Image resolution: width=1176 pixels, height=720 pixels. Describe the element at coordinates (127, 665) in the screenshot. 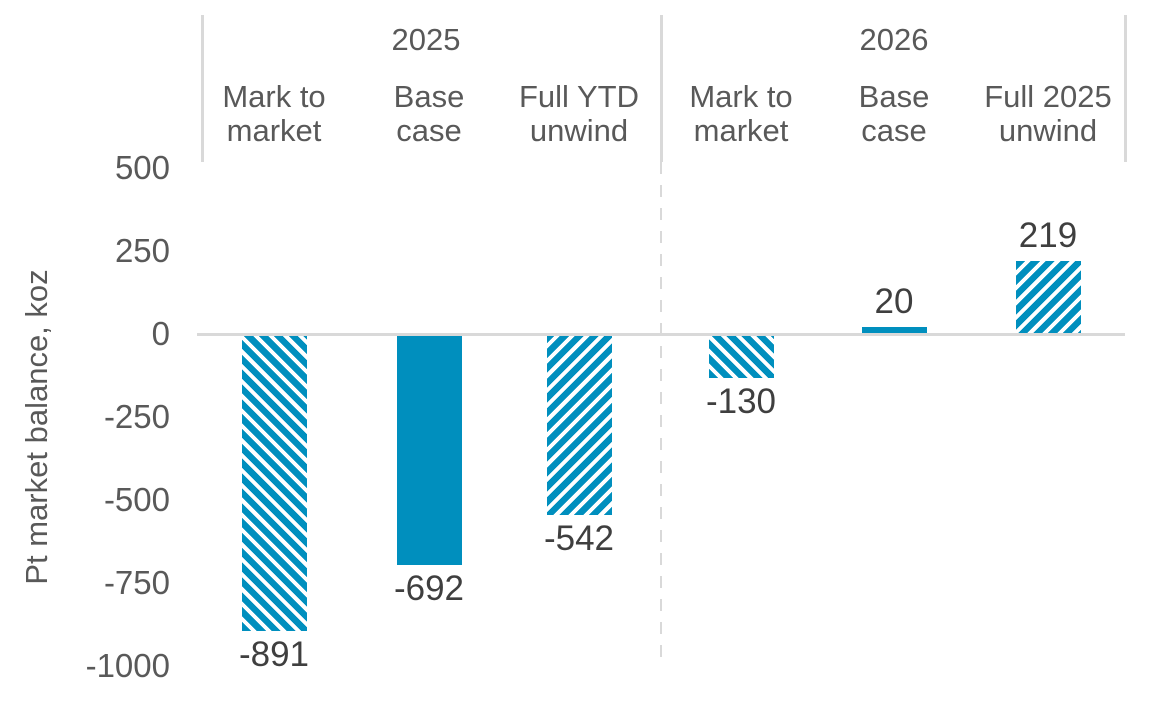

I see `y-tick-label: -1000` at that location.